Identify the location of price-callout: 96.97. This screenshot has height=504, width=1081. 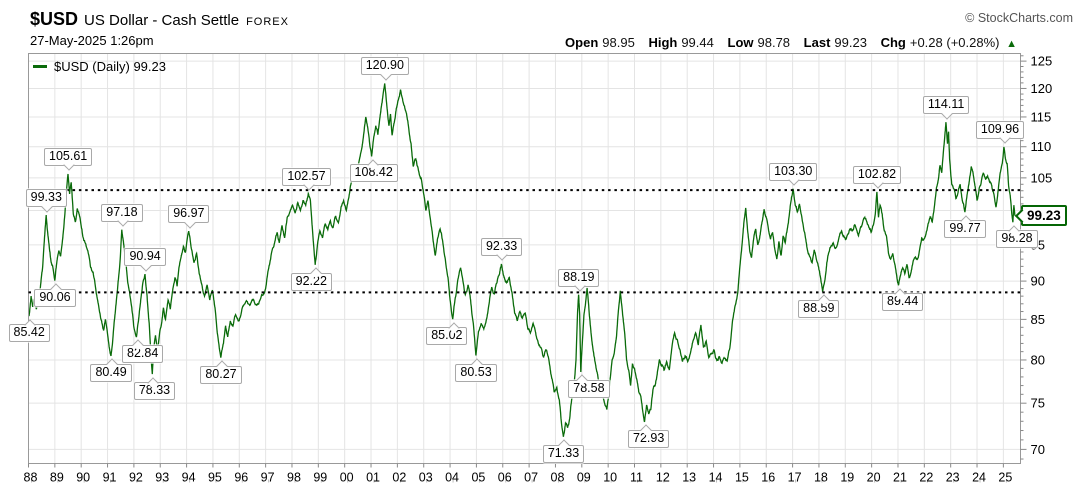
(189, 217).